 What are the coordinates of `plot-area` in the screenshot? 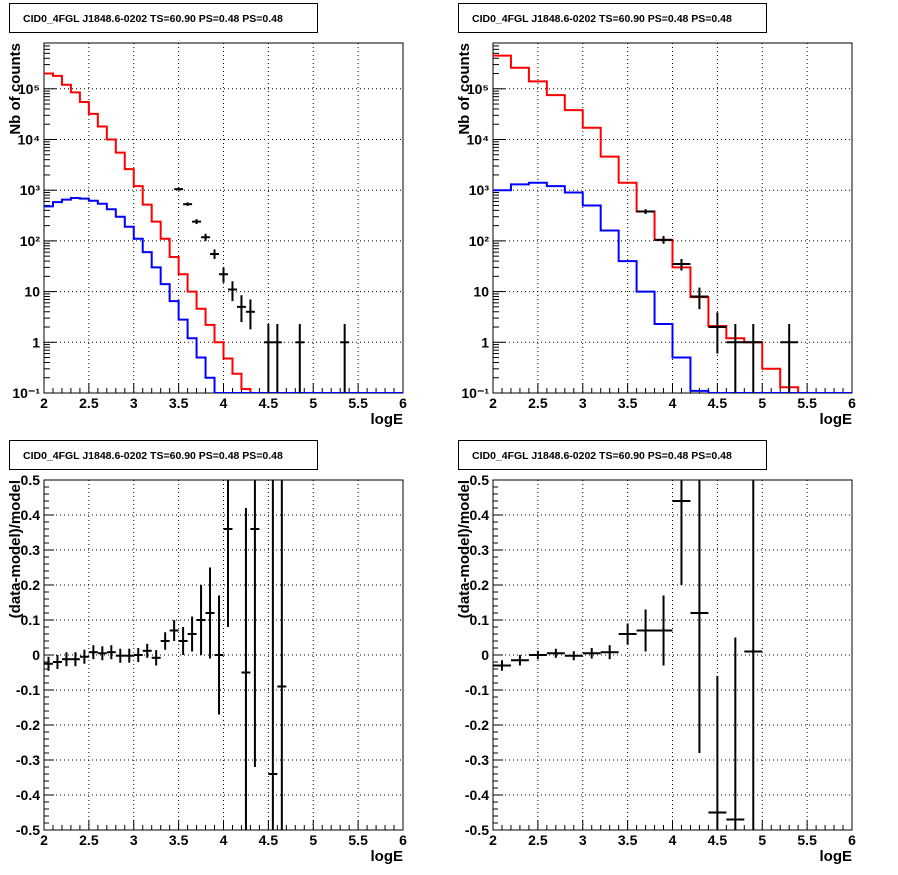 It's located at (223, 232).